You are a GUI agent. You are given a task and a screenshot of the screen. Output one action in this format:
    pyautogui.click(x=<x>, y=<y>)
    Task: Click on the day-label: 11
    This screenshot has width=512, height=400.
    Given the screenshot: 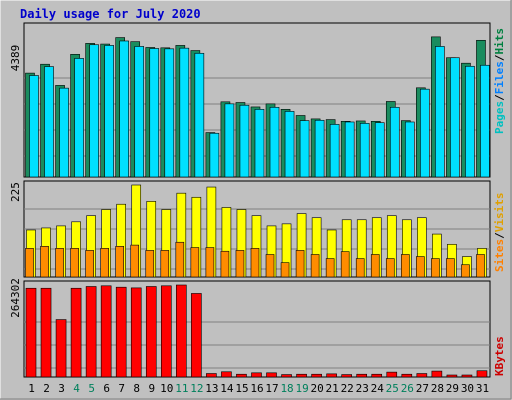 What is the action you would take?
    pyautogui.click(x=181, y=388)
    